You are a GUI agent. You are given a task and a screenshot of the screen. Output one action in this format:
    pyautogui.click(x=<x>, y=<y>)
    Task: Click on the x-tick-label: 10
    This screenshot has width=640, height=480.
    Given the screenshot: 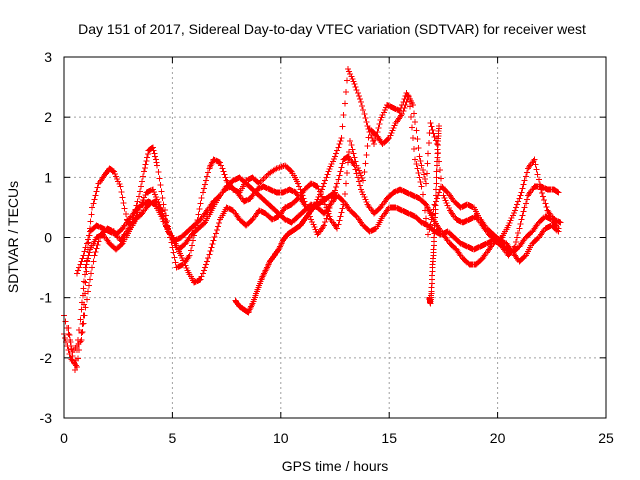 What is the action you would take?
    pyautogui.click(x=281, y=438)
    